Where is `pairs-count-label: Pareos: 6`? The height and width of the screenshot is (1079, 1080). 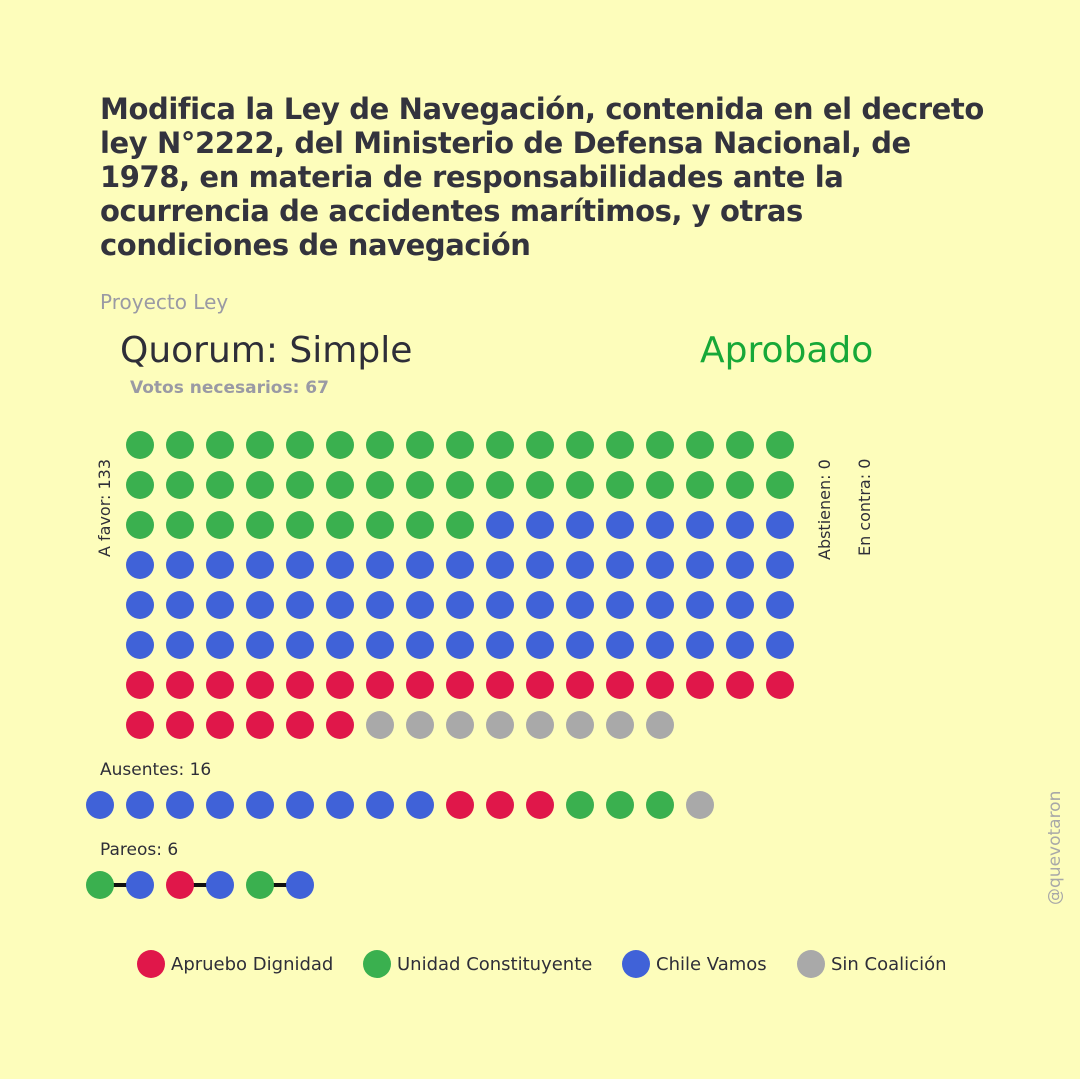
pairs-count-label: Pareos: 6 is located at coordinates (139, 850).